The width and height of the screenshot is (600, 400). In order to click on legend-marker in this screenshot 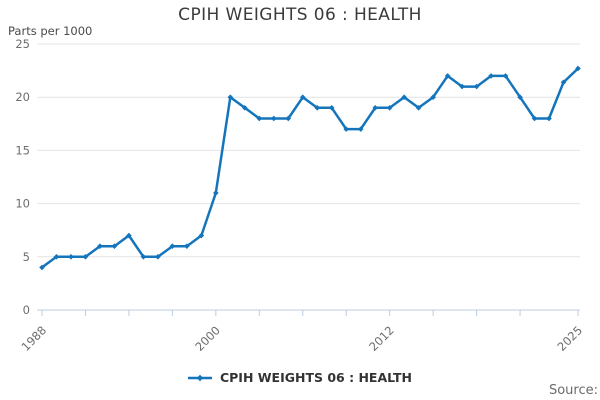, I will do `click(200, 377)`.